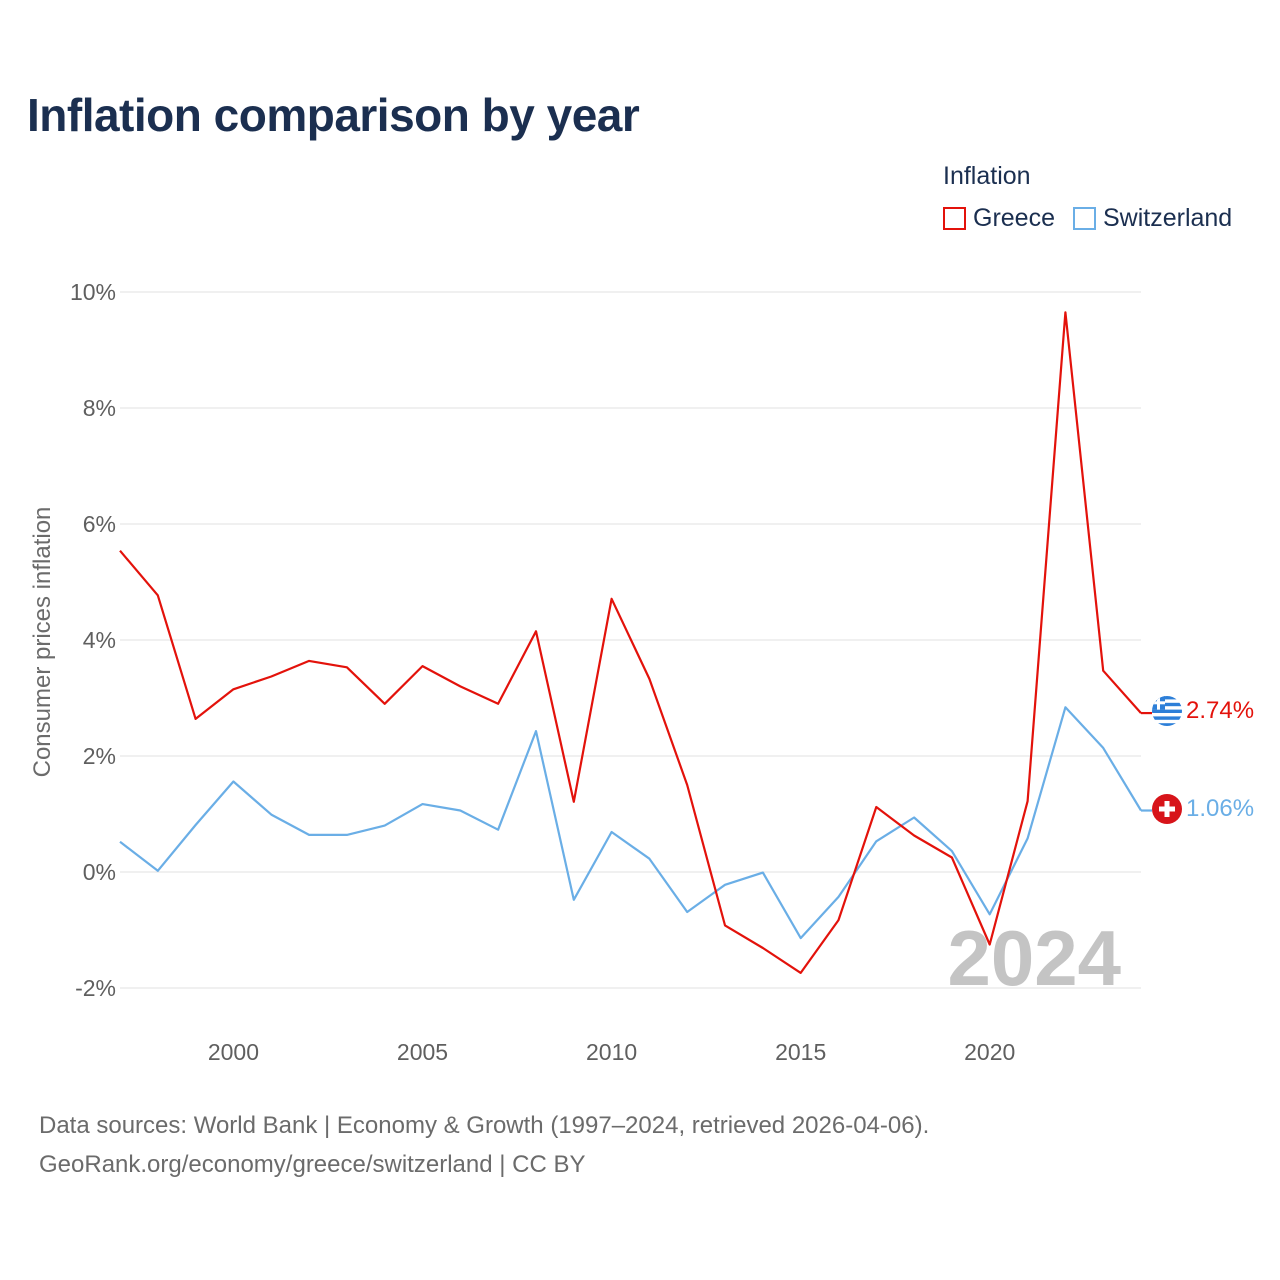  Describe the element at coordinates (333, 115) in the screenshot. I see `chart-title: Inflation comparison by year` at that location.